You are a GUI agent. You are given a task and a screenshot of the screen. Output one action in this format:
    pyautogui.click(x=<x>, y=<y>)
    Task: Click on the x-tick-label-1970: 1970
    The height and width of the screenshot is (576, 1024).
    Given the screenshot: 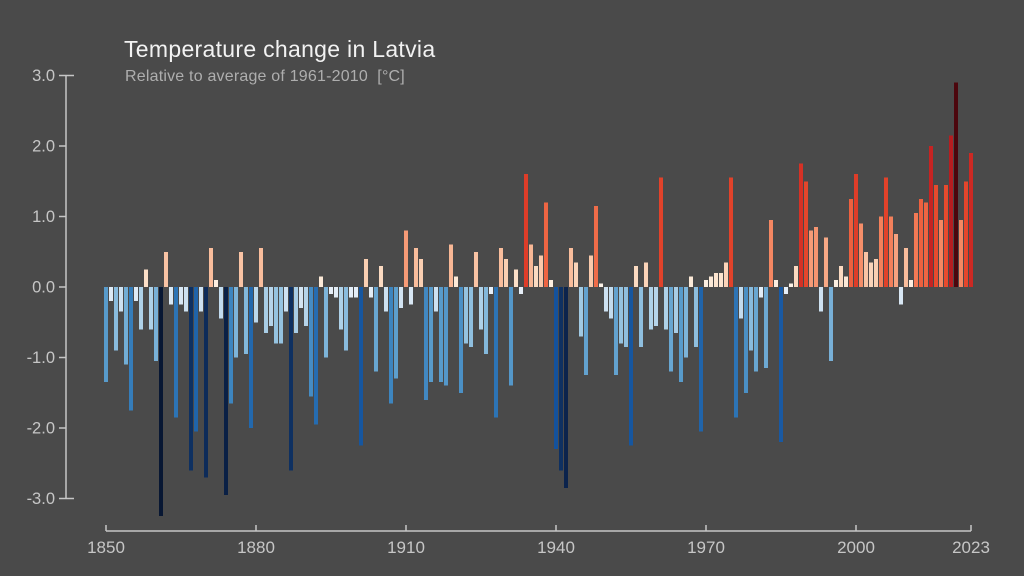 What is the action you would take?
    pyautogui.click(x=706, y=547)
    